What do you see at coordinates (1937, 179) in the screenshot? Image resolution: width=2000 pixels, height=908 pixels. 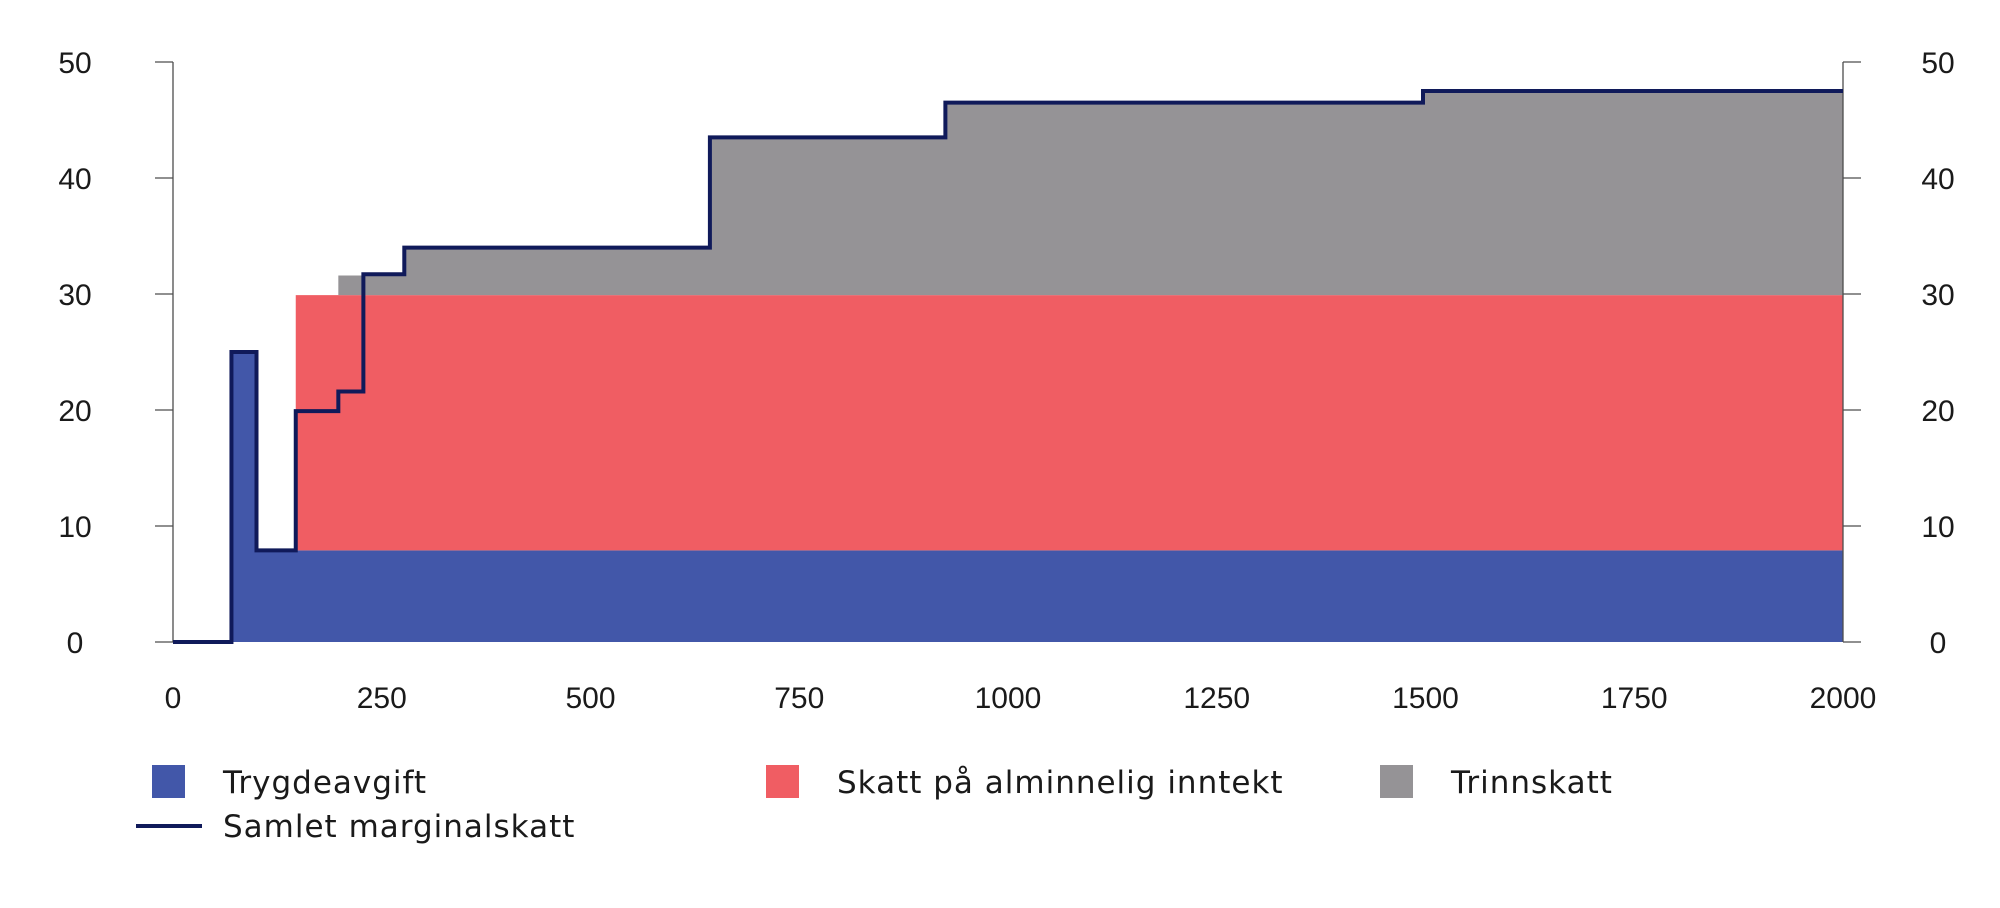 I see `y-tick-label-right: 40` at bounding box center [1937, 179].